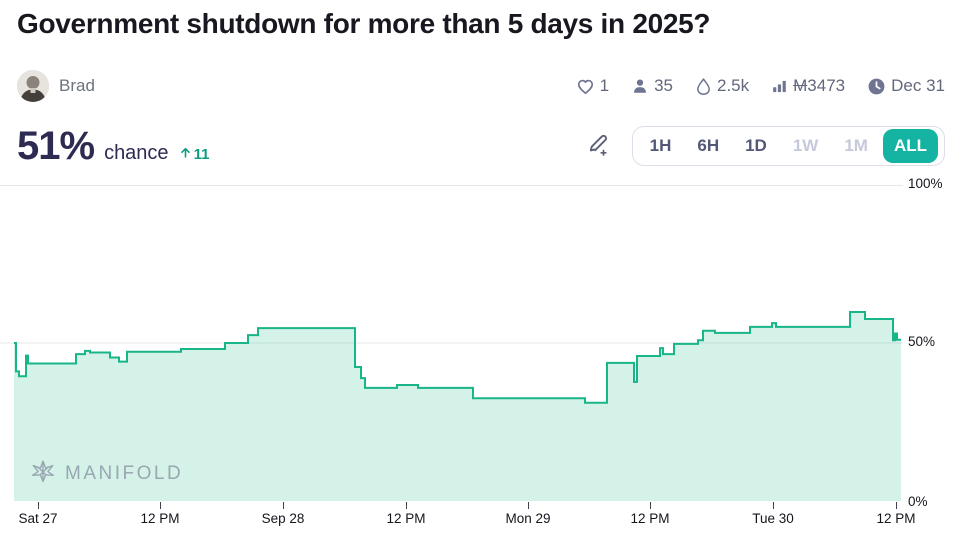  Describe the element at coordinates (756, 146) in the screenshot. I see `range-button-1d: 1D` at that location.